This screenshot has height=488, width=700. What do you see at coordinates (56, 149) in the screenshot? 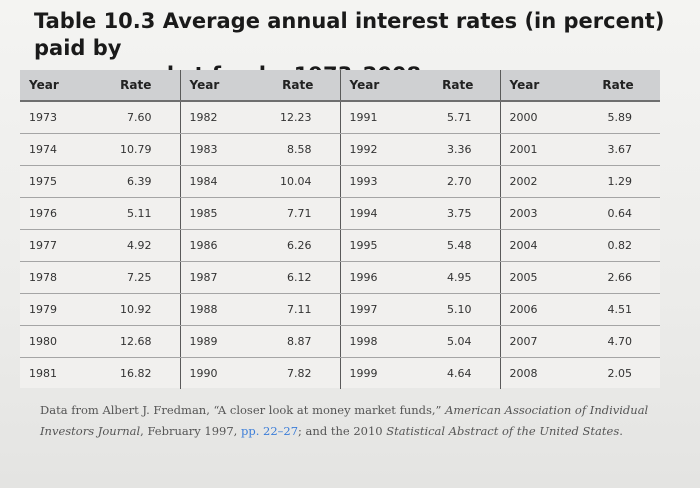
I see `year-cell: 1974` at bounding box center [56, 149].